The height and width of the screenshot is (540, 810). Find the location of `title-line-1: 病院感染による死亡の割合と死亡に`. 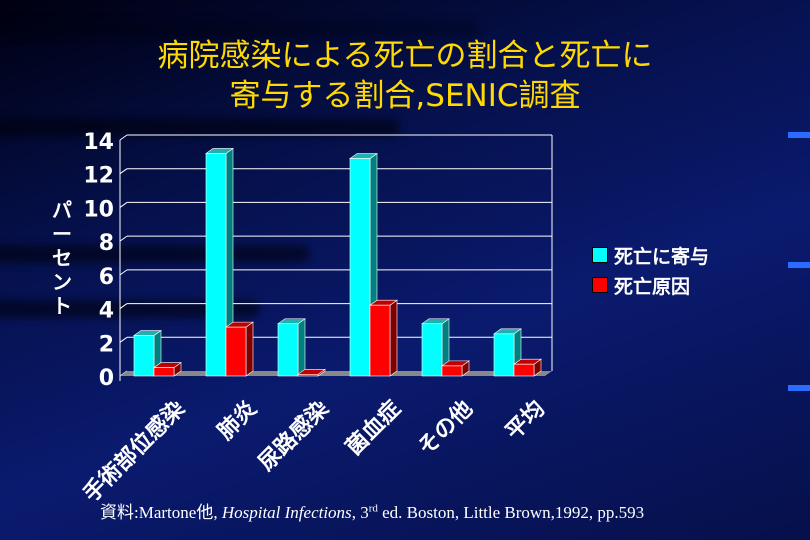

title-line-1: 病院感染による死亡の割合と死亡に is located at coordinates (405, 56).